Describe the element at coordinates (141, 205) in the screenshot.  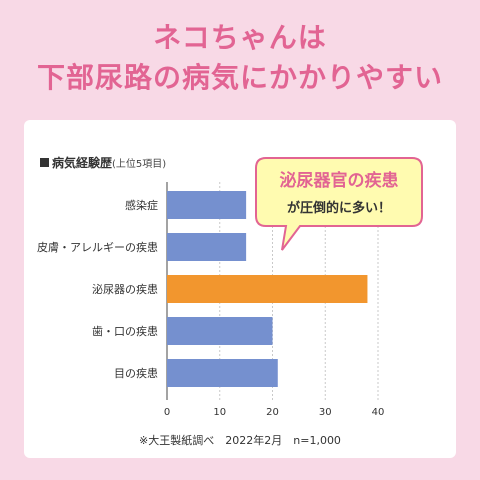
I see `category-label: 感染症` at that location.